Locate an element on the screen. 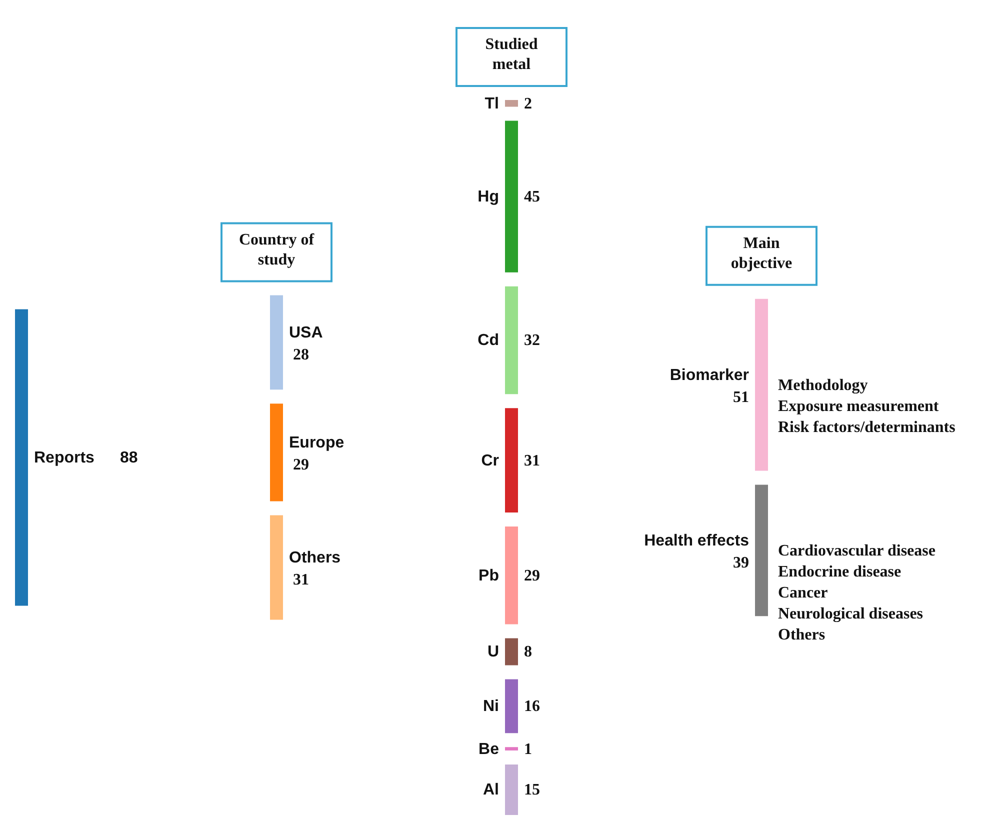  text: Country of study is located at coordinates (276, 249).